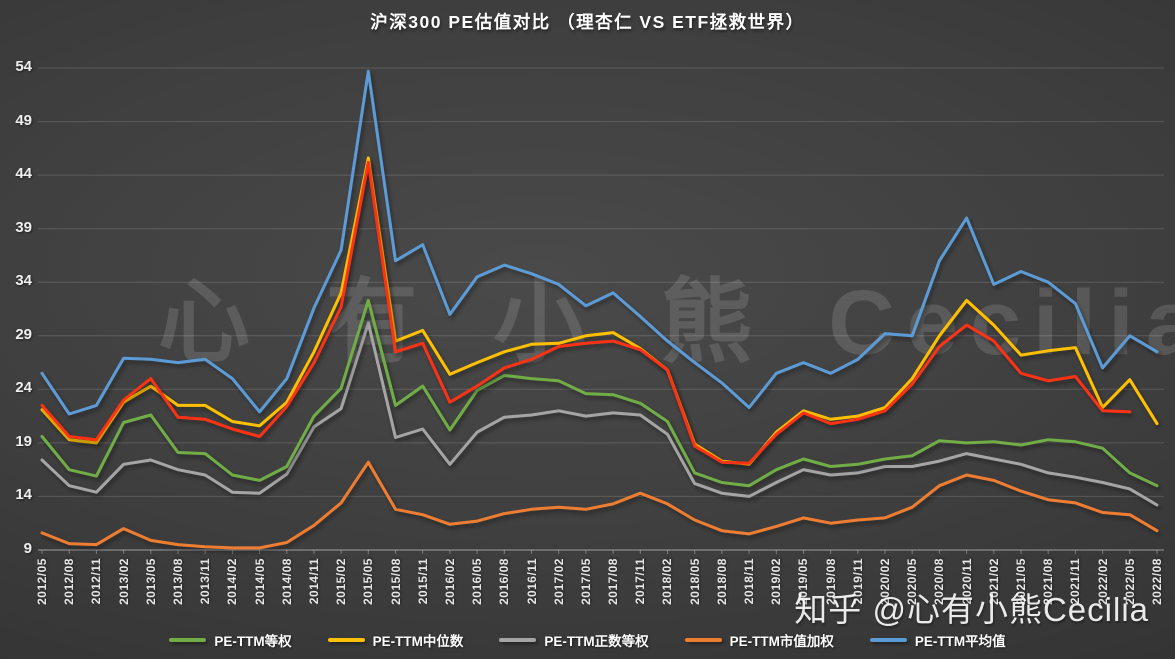  I want to click on x-tick-label: 2015/02, so click(341, 581).